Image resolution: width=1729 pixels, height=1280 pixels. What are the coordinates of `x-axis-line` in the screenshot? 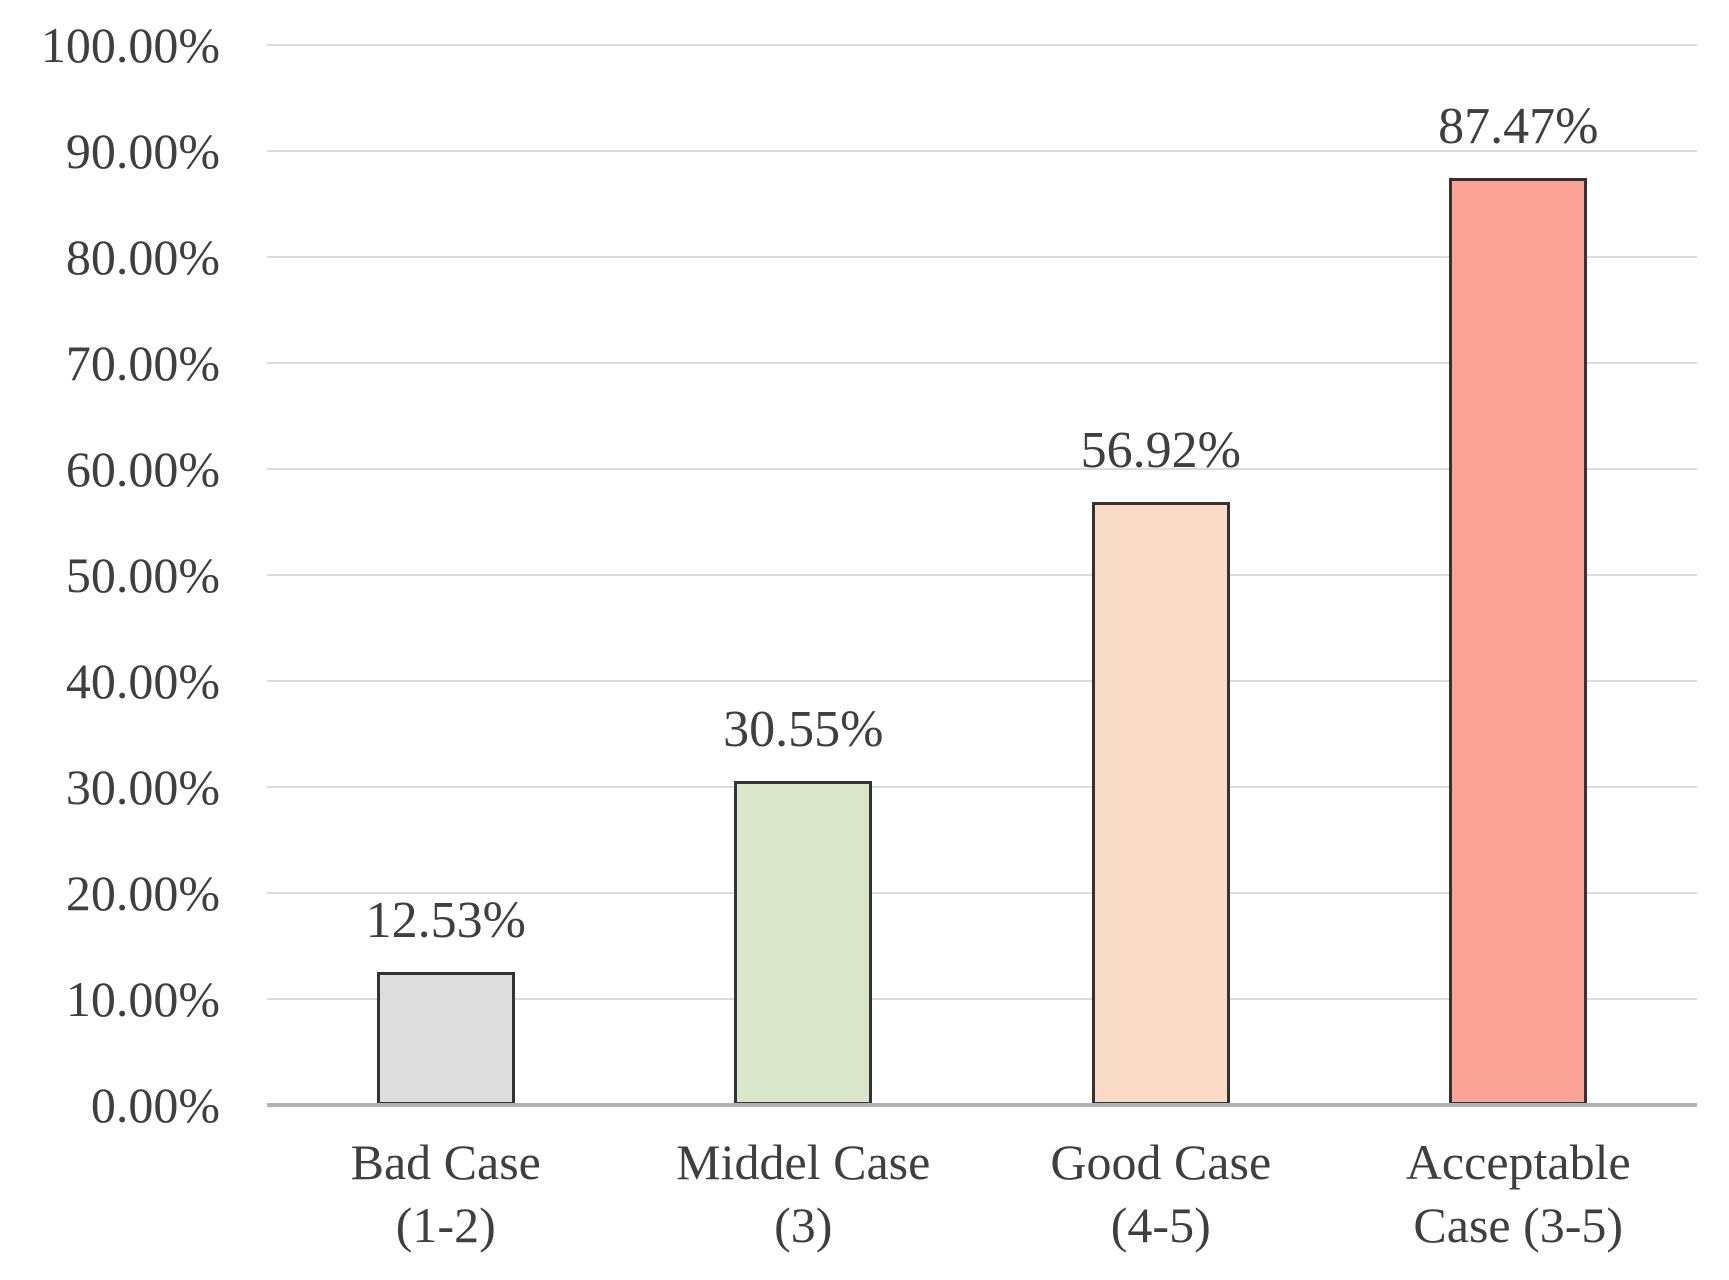 It's located at (982, 1105).